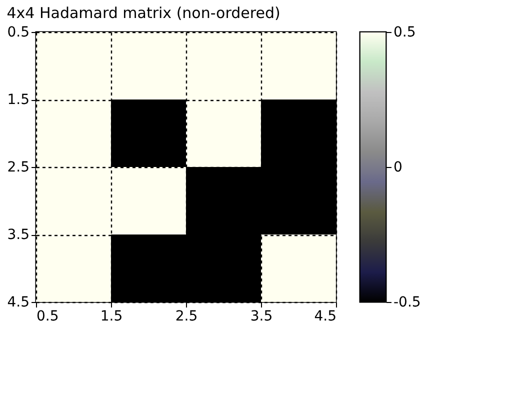  I want to click on x-tick-label: 3.5, so click(261, 316).